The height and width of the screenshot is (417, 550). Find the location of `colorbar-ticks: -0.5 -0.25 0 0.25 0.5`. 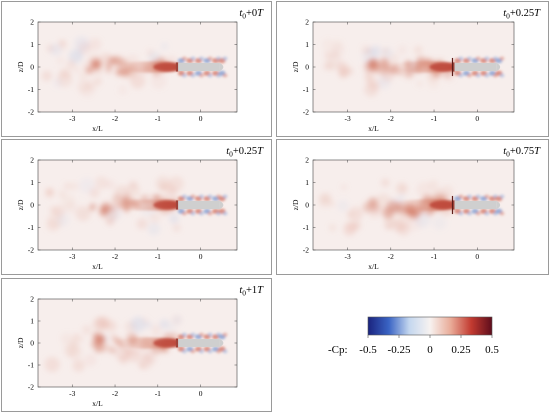

colorbar-ticks: -0.5 -0.25 0 0.25 0.5 is located at coordinates (429, 345).